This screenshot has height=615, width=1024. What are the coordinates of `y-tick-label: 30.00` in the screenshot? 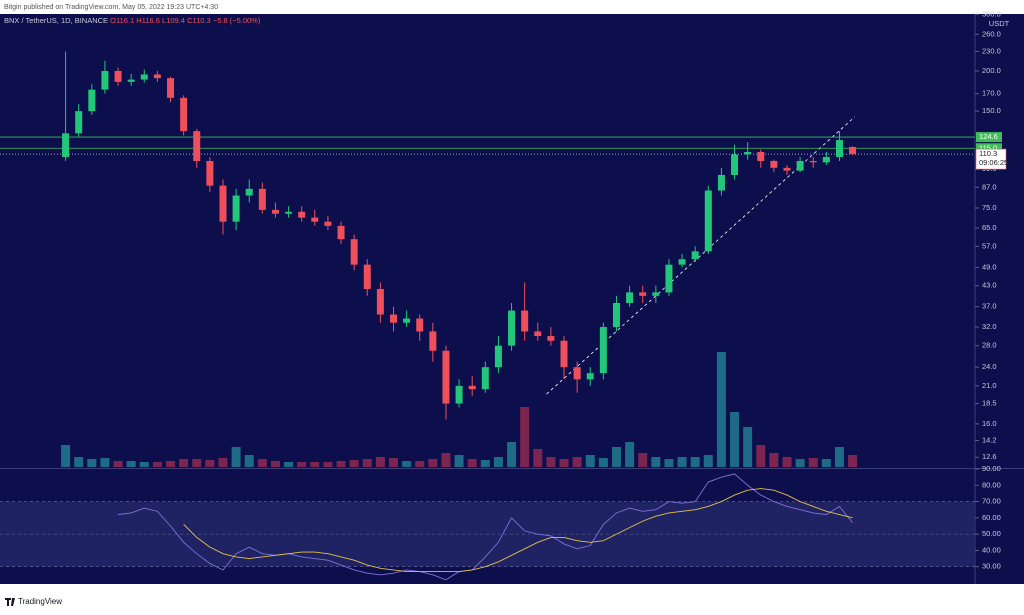 It's located at (991, 566).